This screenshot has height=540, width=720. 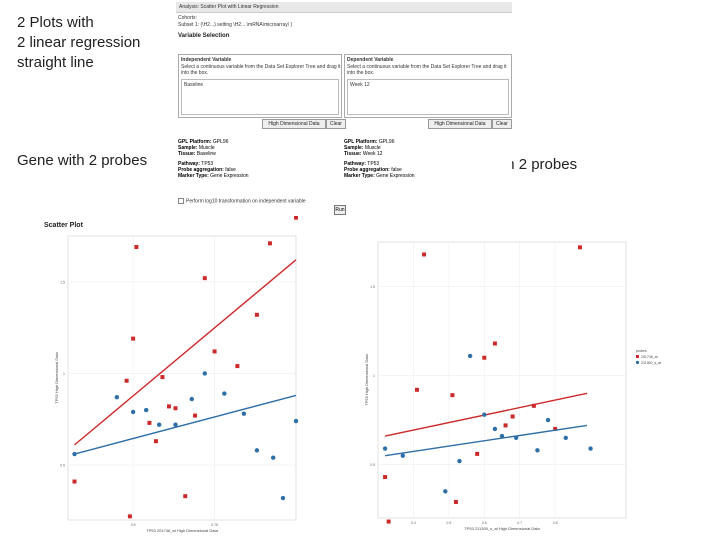 I want to click on hd-data-button-independent: High Dimensional Data, so click(x=294, y=124).